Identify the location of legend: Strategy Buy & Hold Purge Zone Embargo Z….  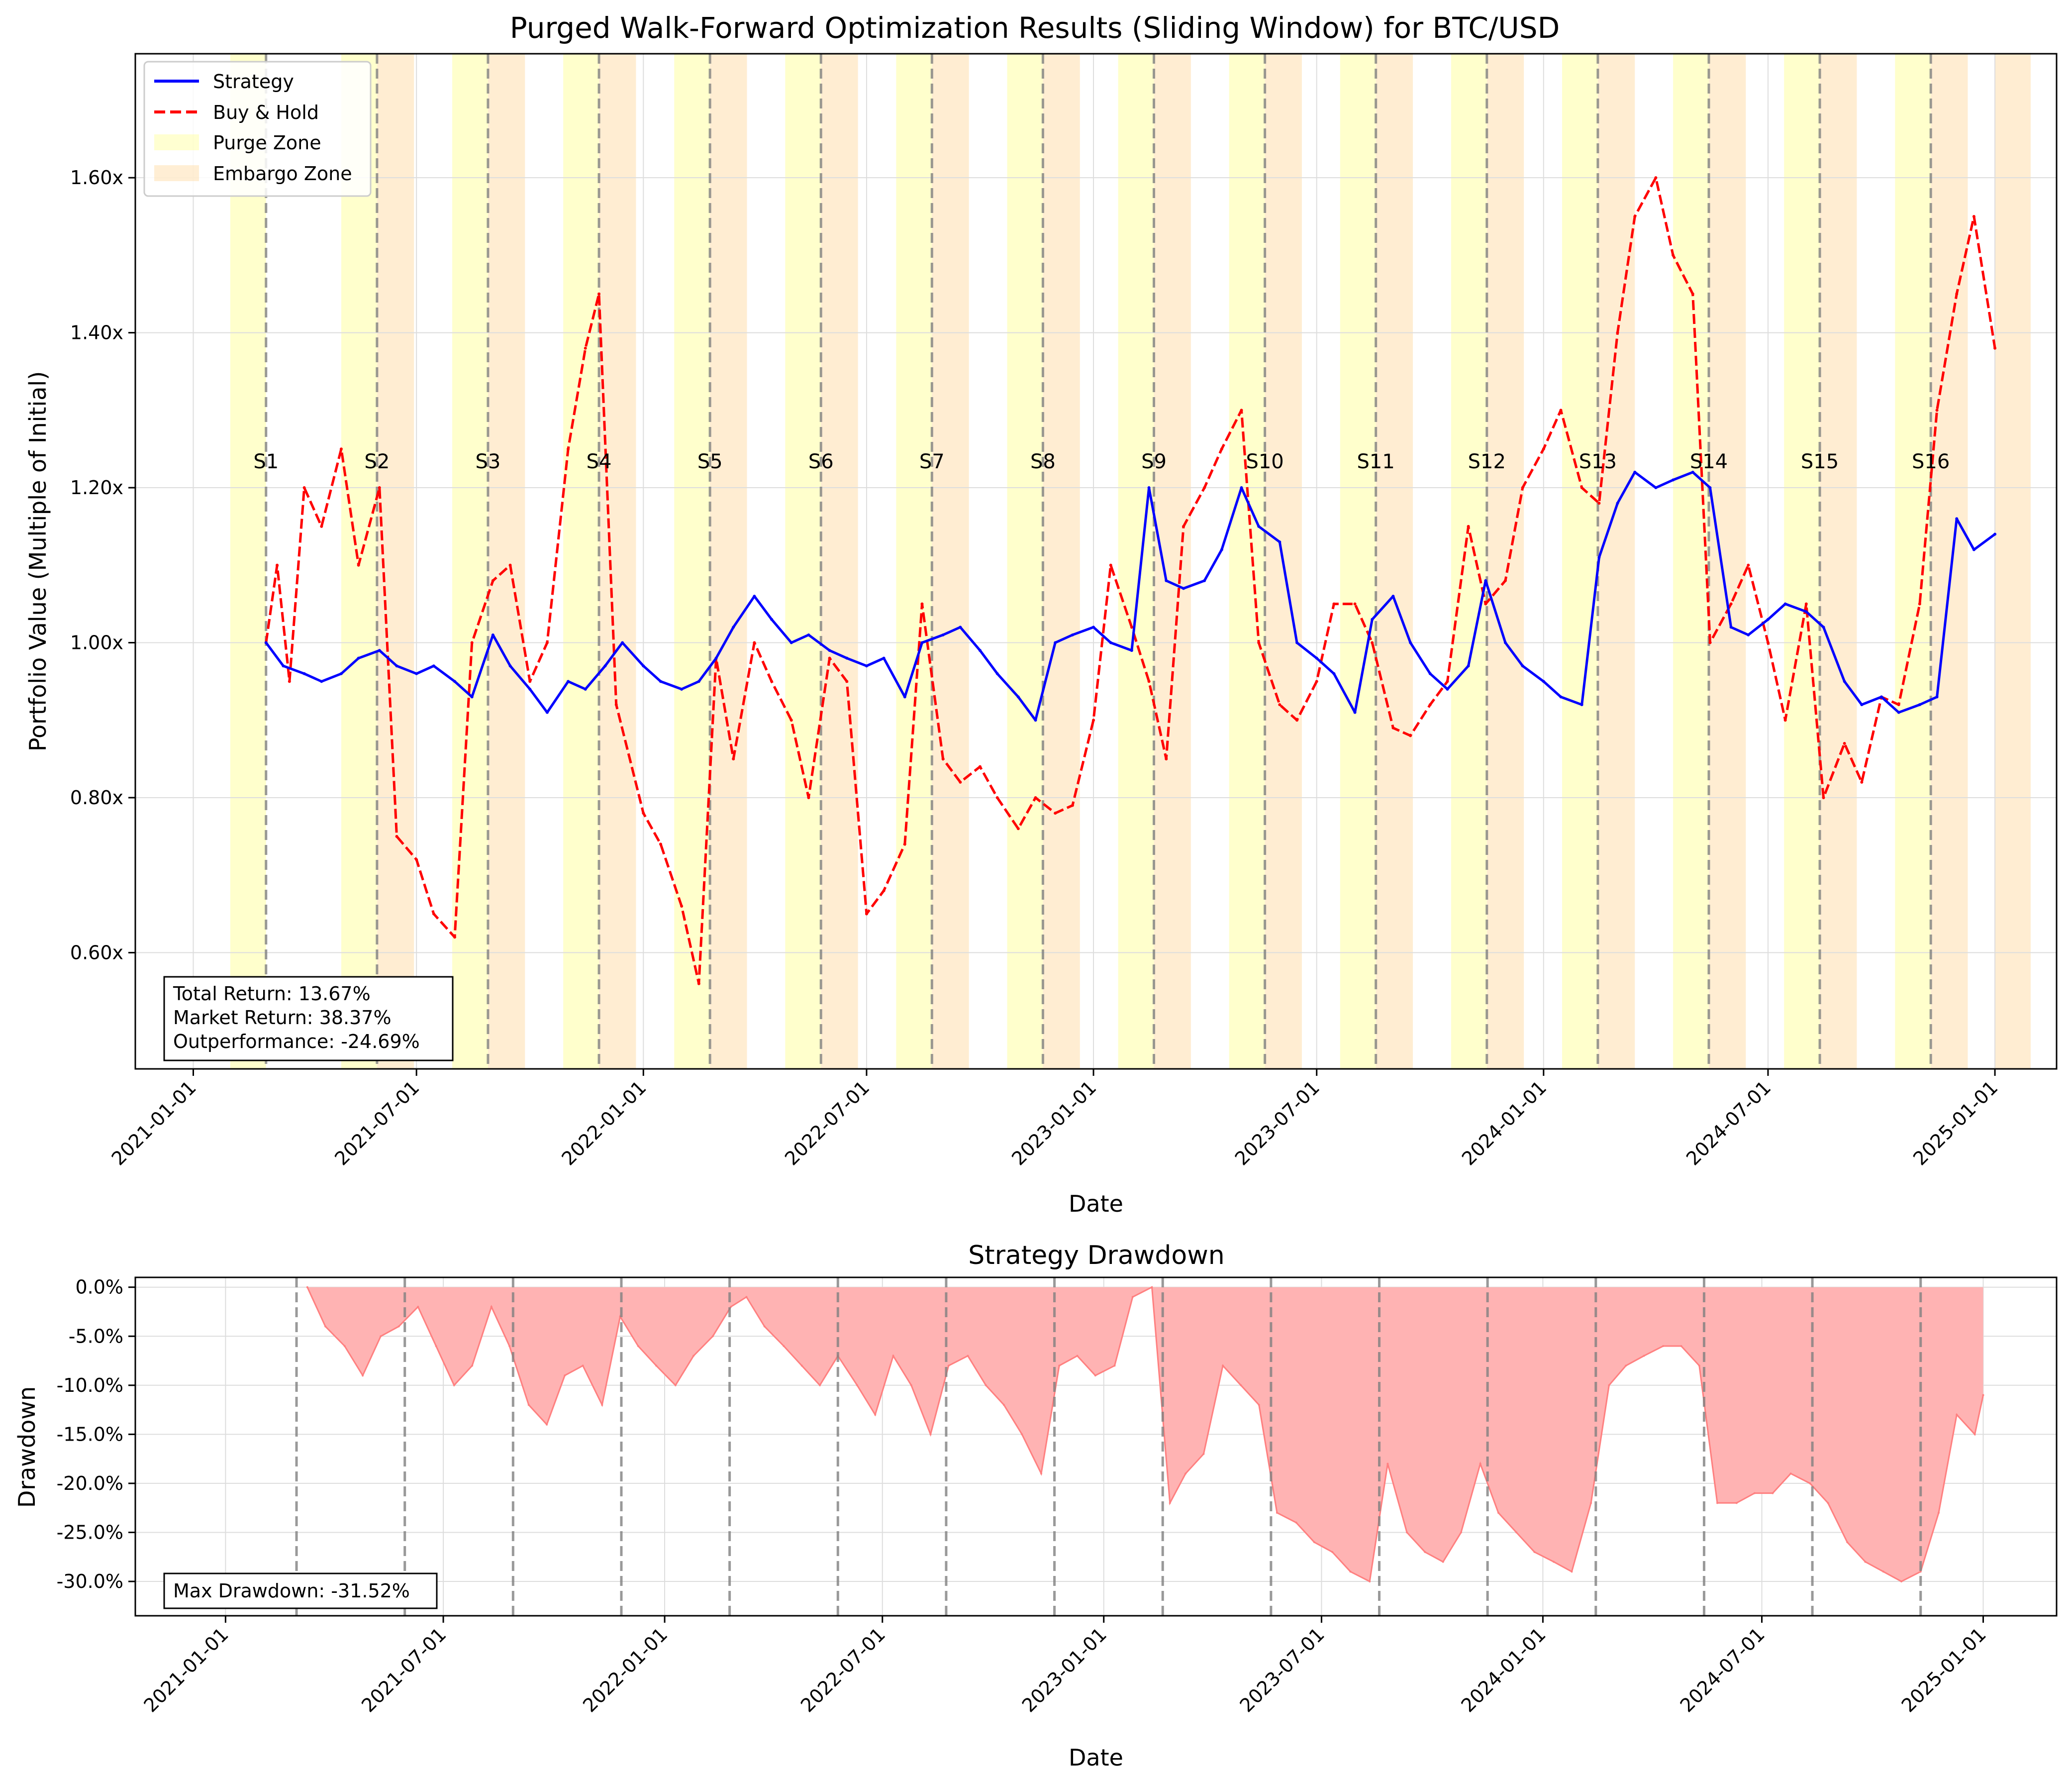
(257, 129).